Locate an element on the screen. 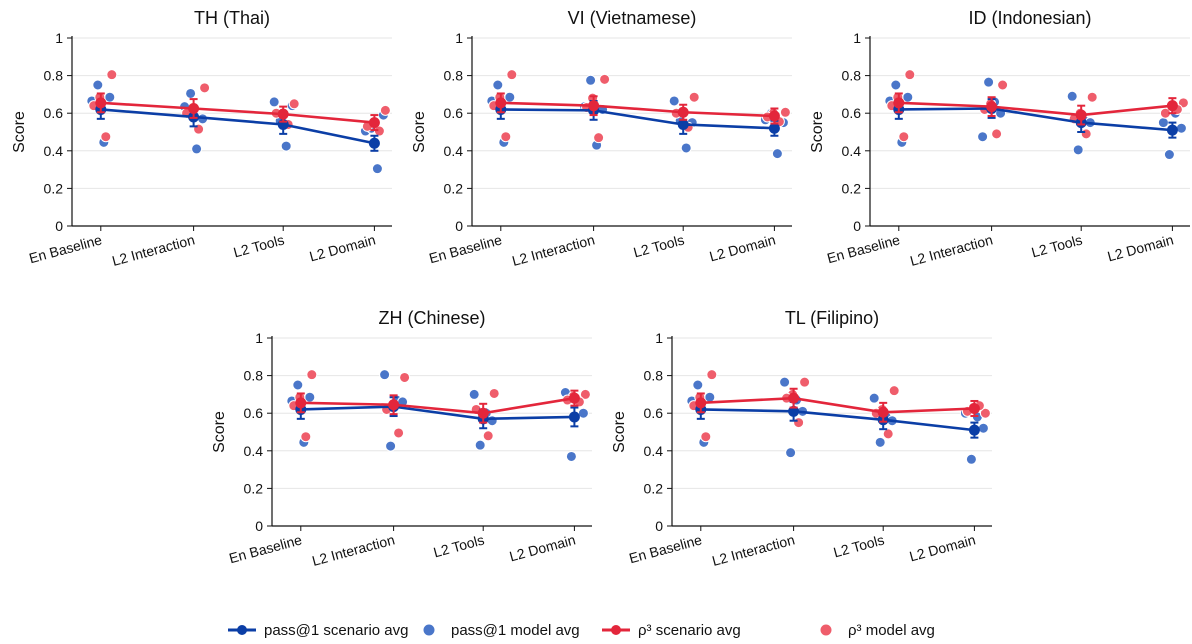  legend-label: pass@1 model avg is located at coordinates (515, 630).